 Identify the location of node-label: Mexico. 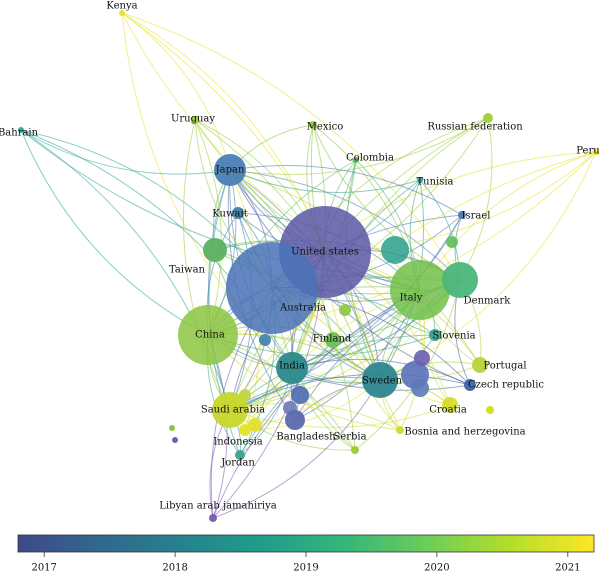
(325, 127).